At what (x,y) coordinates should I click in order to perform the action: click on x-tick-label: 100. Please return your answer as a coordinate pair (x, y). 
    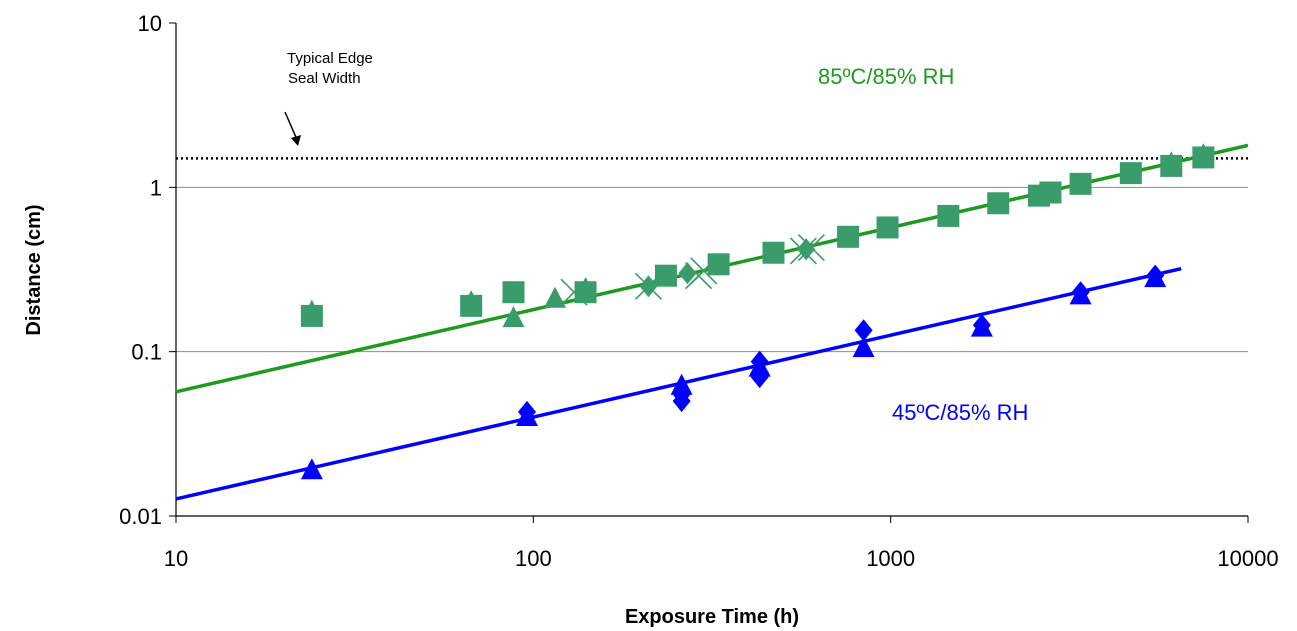
    Looking at the image, I should click on (533, 558).